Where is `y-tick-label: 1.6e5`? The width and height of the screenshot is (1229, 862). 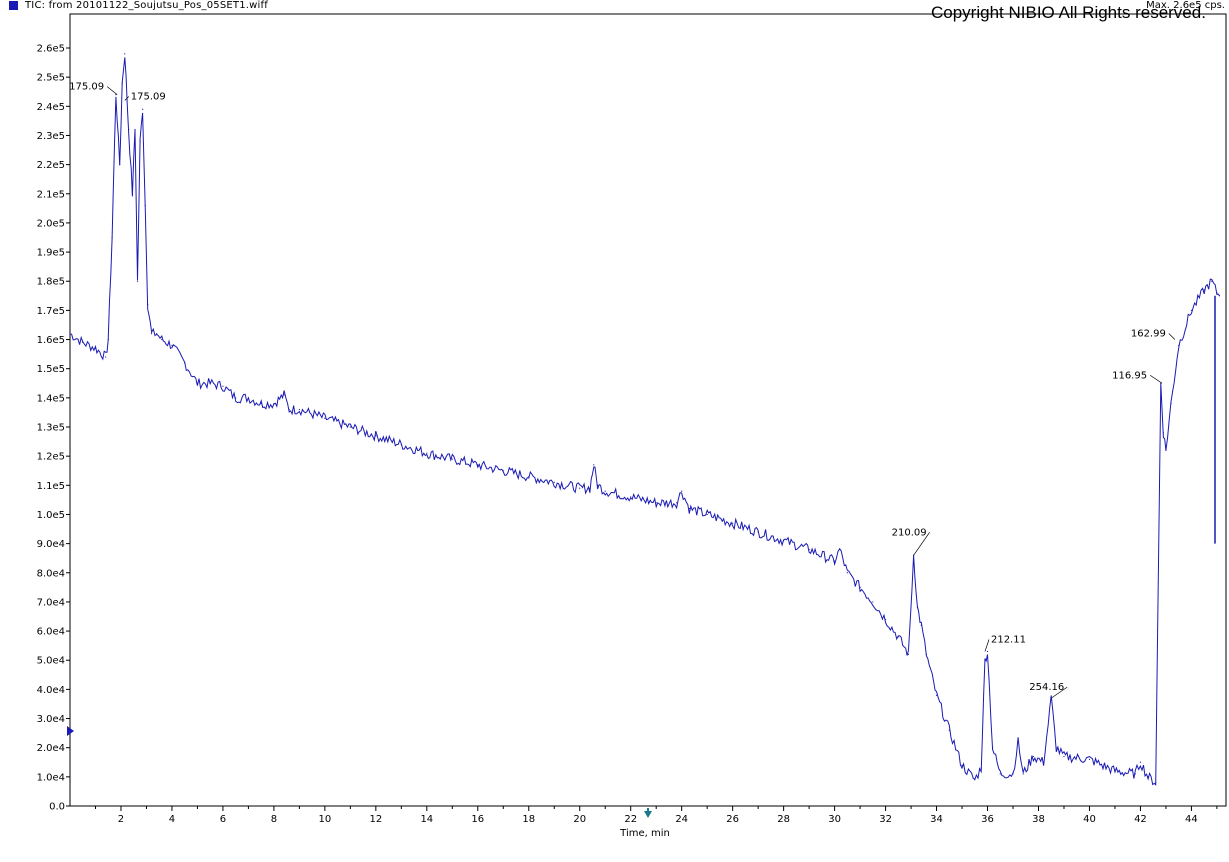
y-tick-label: 1.6e5 is located at coordinates (51, 340).